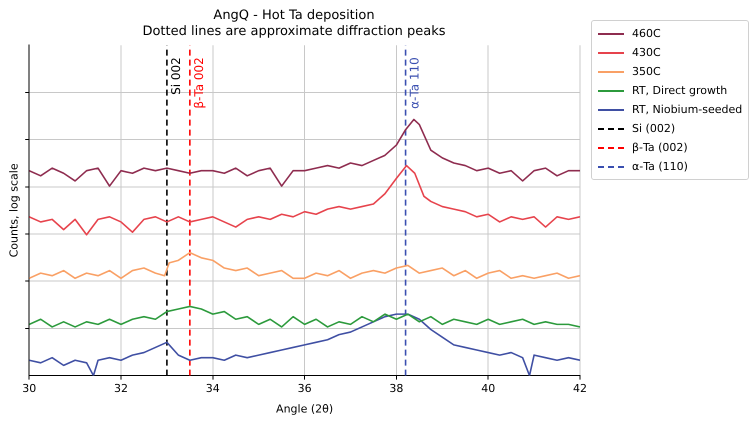 Image resolution: width=754 pixels, height=424 pixels. I want to click on legend-label: RT, Direct growth, so click(680, 90).